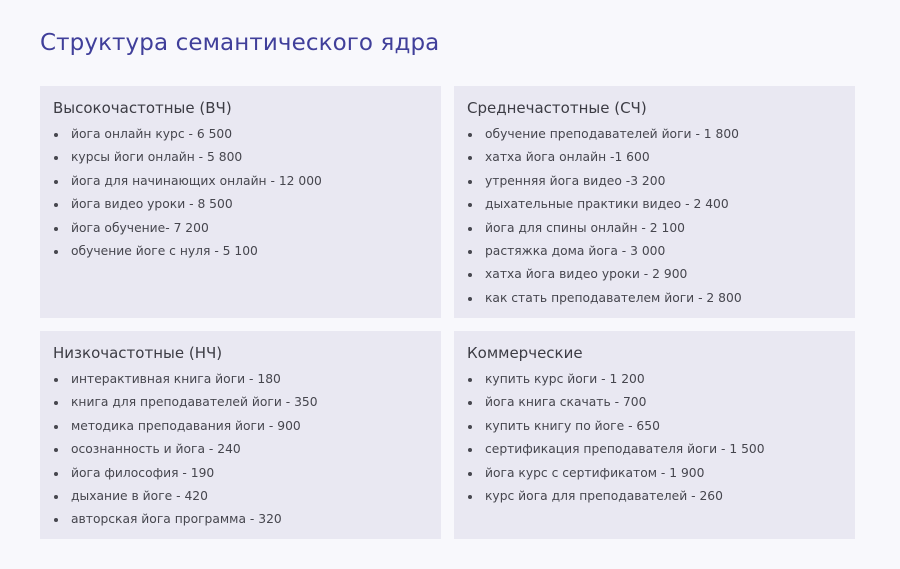  What do you see at coordinates (654, 298) in the screenshot?
I see `list-item: как стать преподавателем йоги - 2 800` at bounding box center [654, 298].